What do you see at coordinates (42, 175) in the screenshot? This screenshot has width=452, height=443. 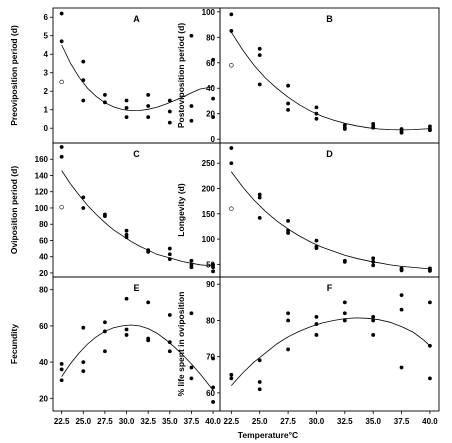 I see `y-tick-label: 140` at bounding box center [42, 175].